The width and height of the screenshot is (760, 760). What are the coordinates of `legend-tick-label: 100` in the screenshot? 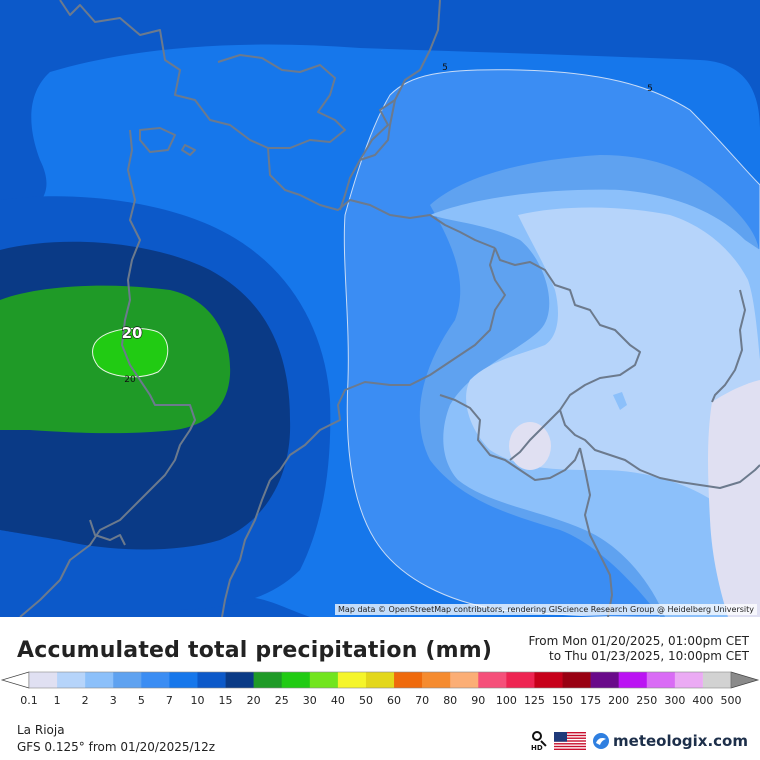 It's located at (506, 700).